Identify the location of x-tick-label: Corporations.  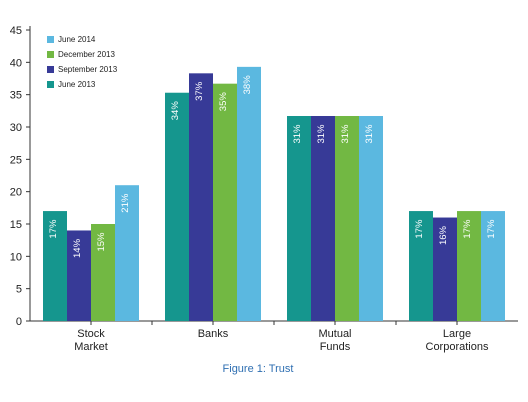
(457, 347).